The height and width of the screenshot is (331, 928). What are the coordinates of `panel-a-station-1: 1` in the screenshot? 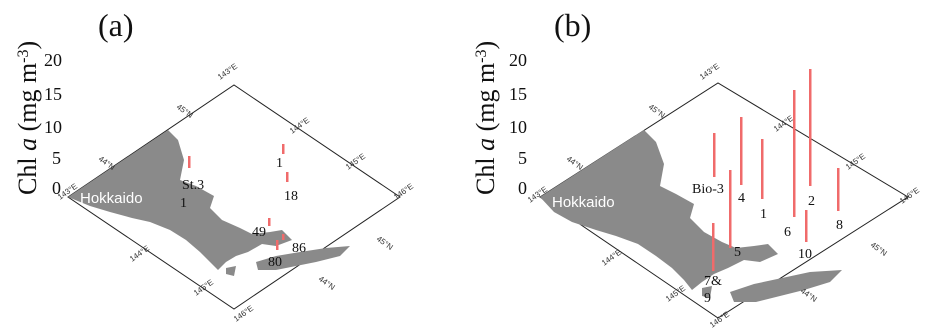 It's located at (183, 203).